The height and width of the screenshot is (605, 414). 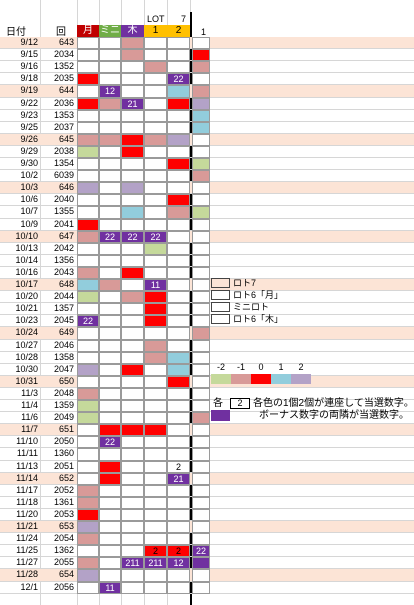 What do you see at coordinates (63, 163) in the screenshot?
I see `round-cell: 1354` at bounding box center [63, 163].